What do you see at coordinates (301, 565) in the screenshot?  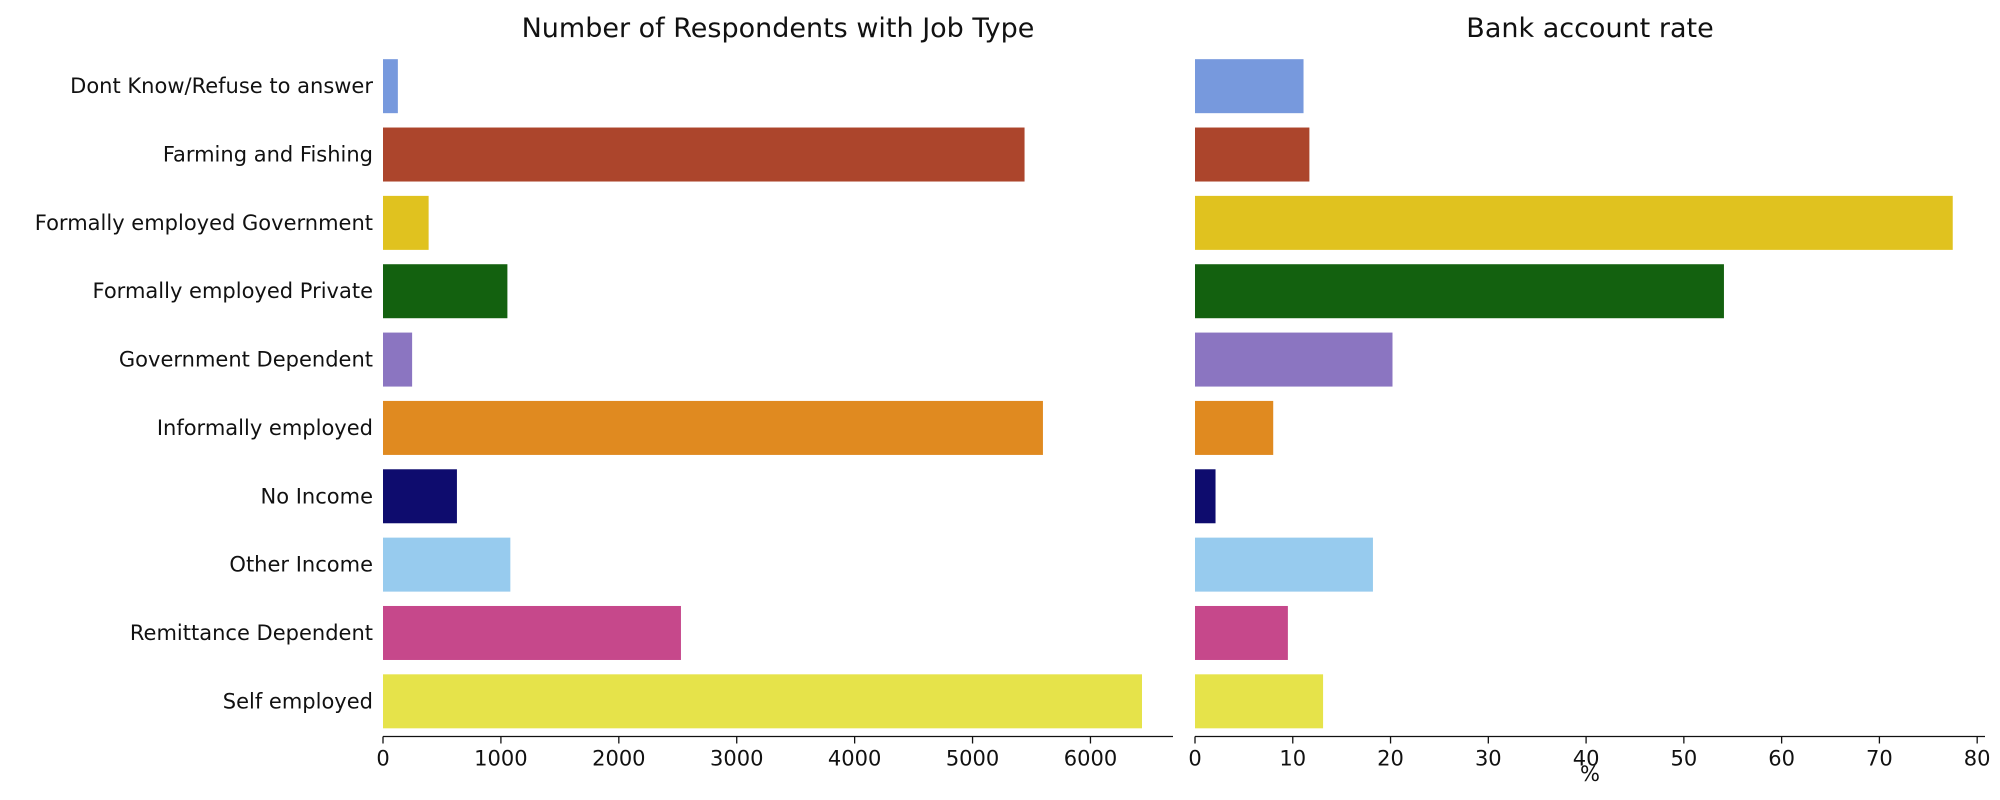 I see `category-label-other-income: Other Income` at bounding box center [301, 565].